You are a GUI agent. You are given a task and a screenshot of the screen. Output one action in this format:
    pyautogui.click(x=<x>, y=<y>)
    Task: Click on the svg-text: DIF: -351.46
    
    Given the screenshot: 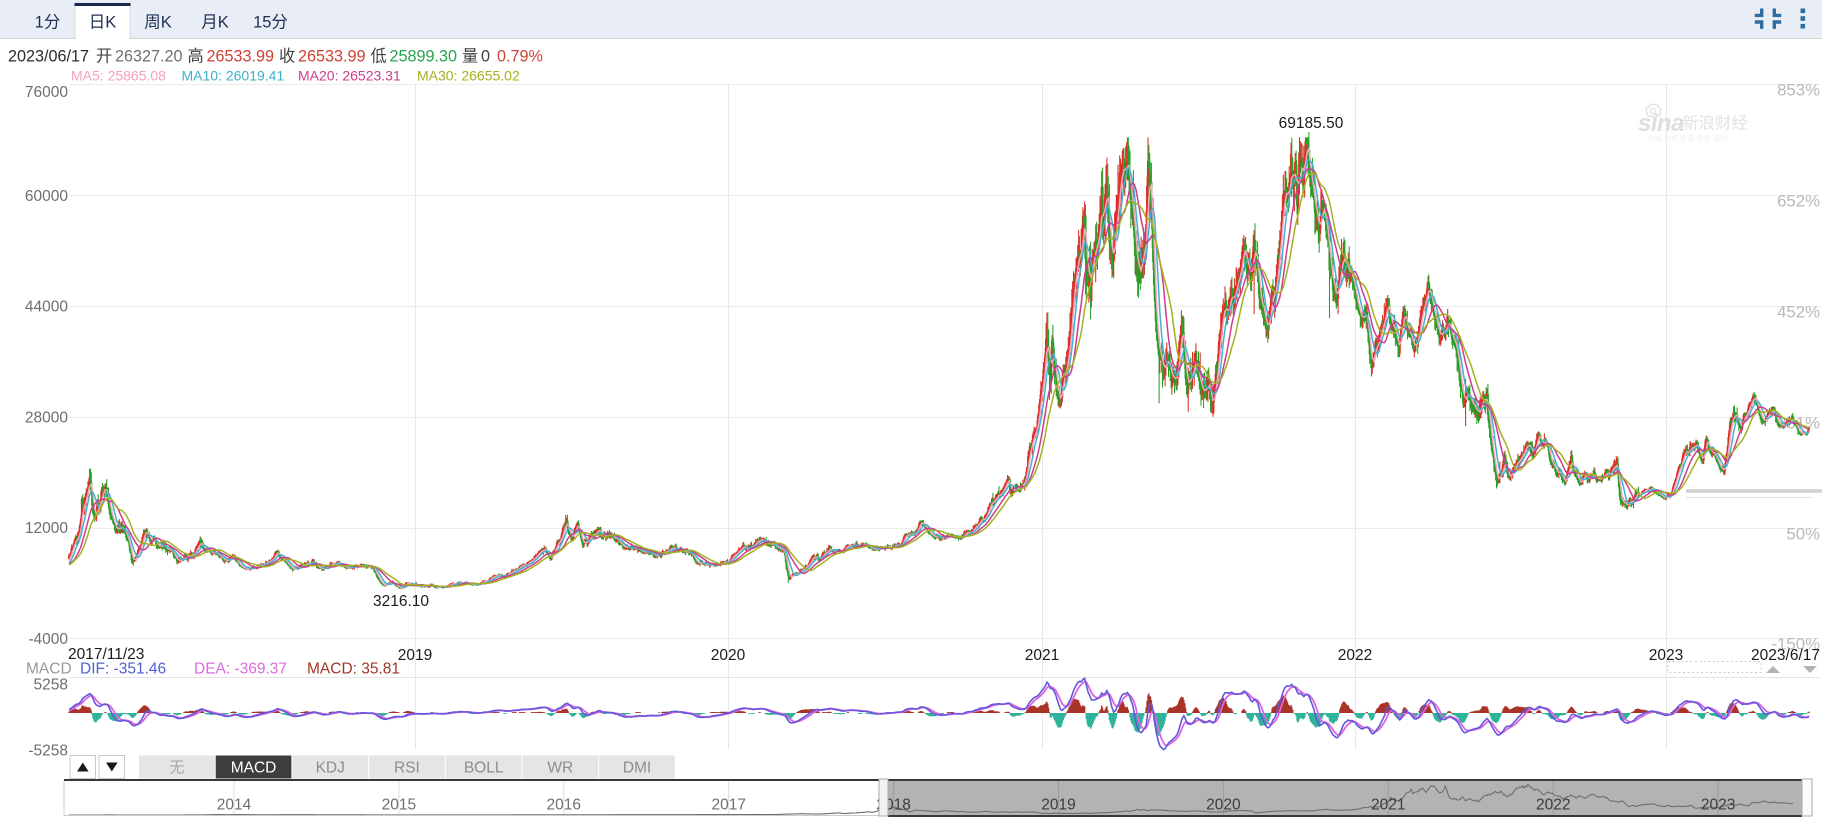 What is the action you would take?
    pyautogui.click(x=123, y=669)
    